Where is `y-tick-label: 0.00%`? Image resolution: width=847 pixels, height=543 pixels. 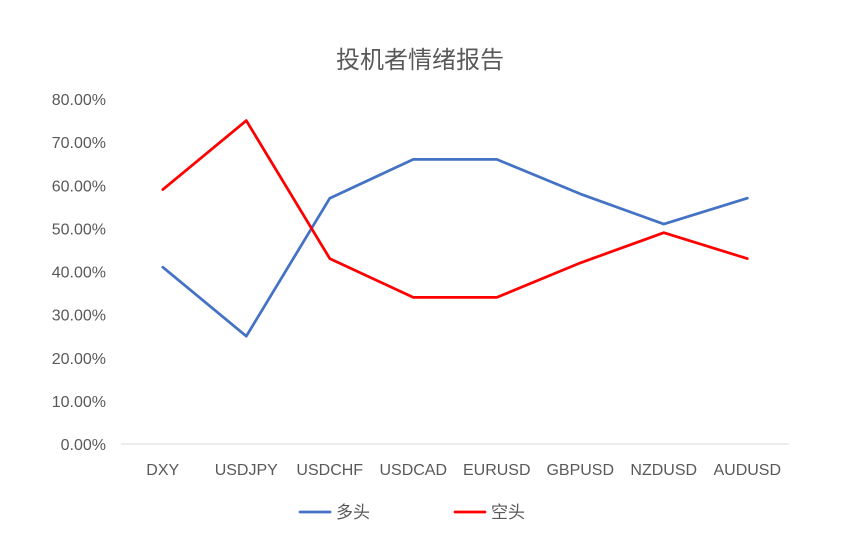
y-tick-label: 0.00% is located at coordinates (83, 445).